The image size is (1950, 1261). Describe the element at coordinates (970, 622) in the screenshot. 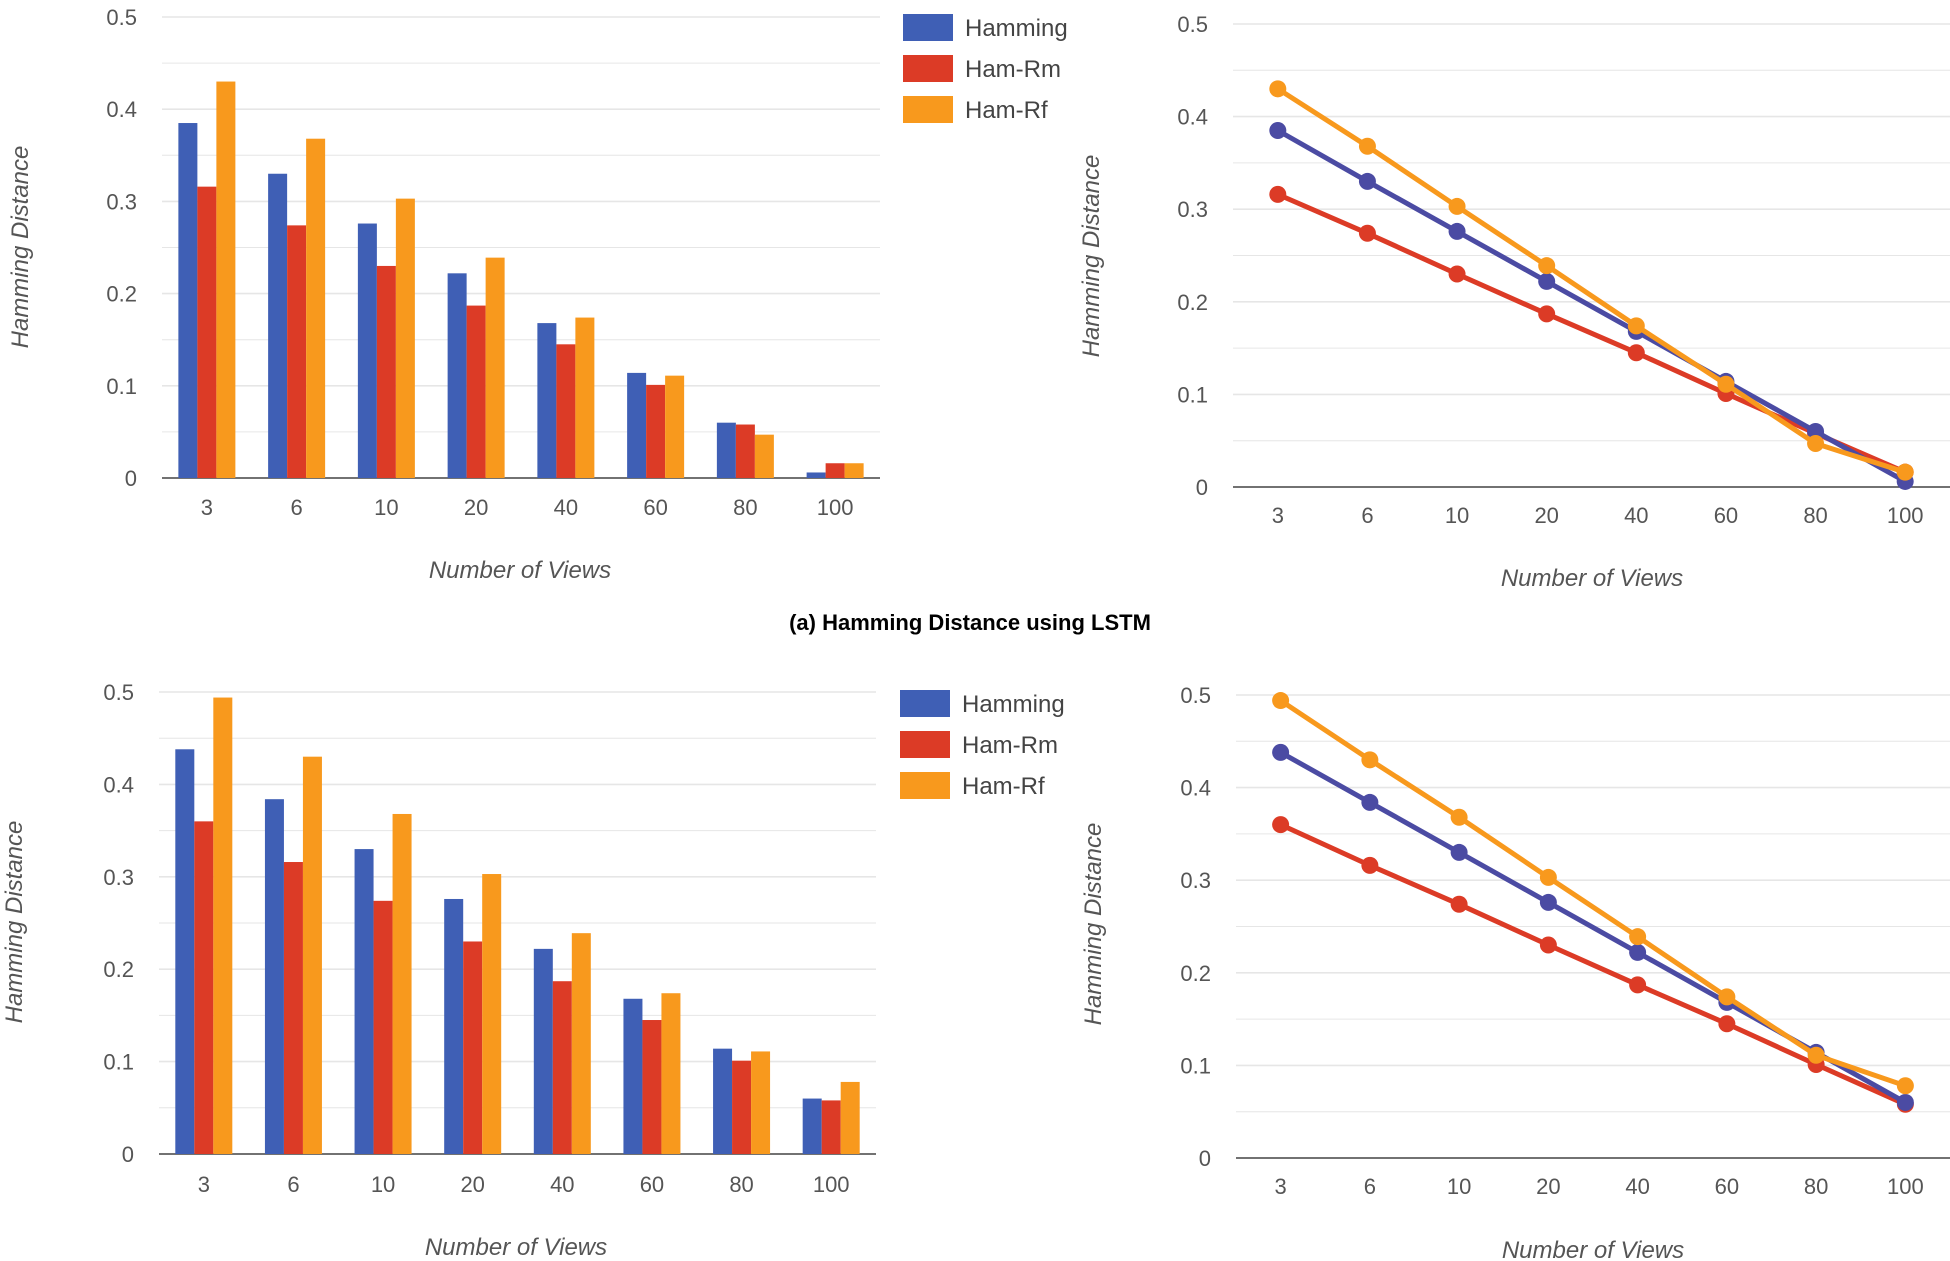

I see `figure-caption: (a) Hamming Distance using LSTM` at that location.